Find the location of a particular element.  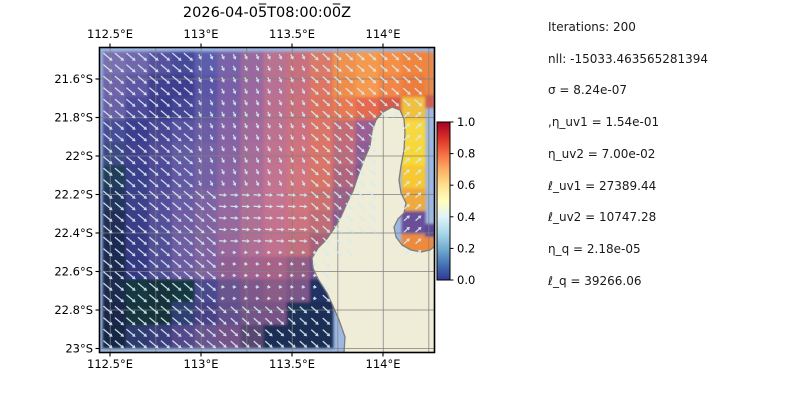

stat-line-8: ℓ_q = 39266.06 is located at coordinates (595, 280).